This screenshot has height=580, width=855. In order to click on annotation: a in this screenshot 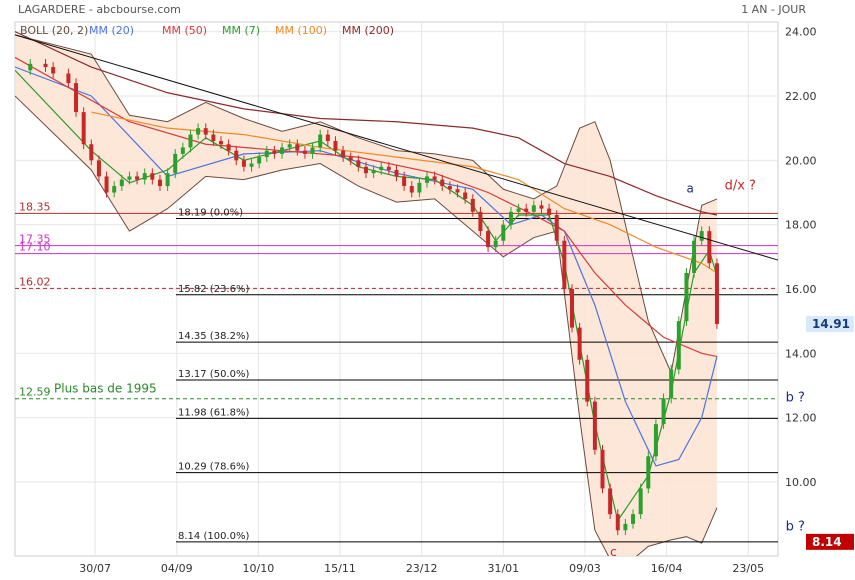, I will do `click(689, 188)`.